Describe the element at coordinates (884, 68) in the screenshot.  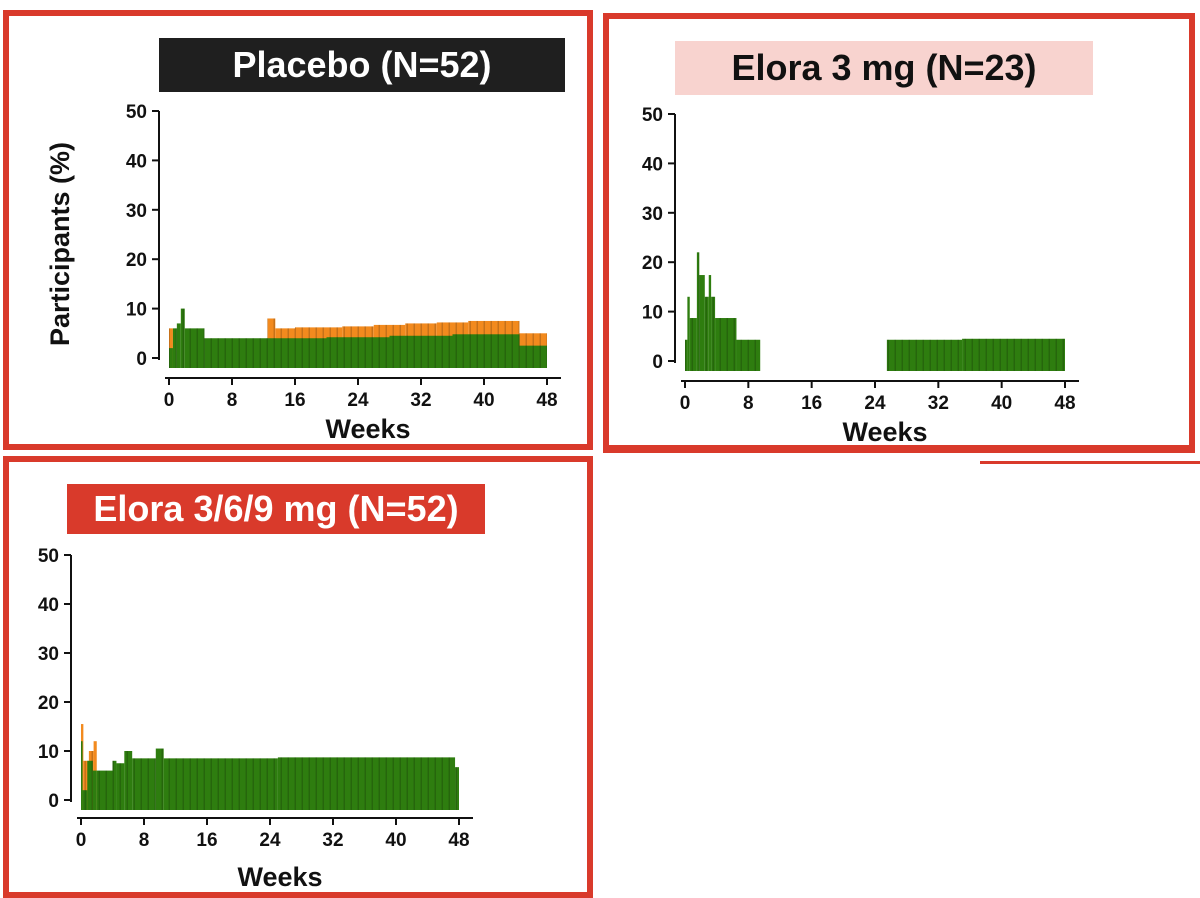
I see `chart-title: Elora 3 mg (N=23)` at that location.